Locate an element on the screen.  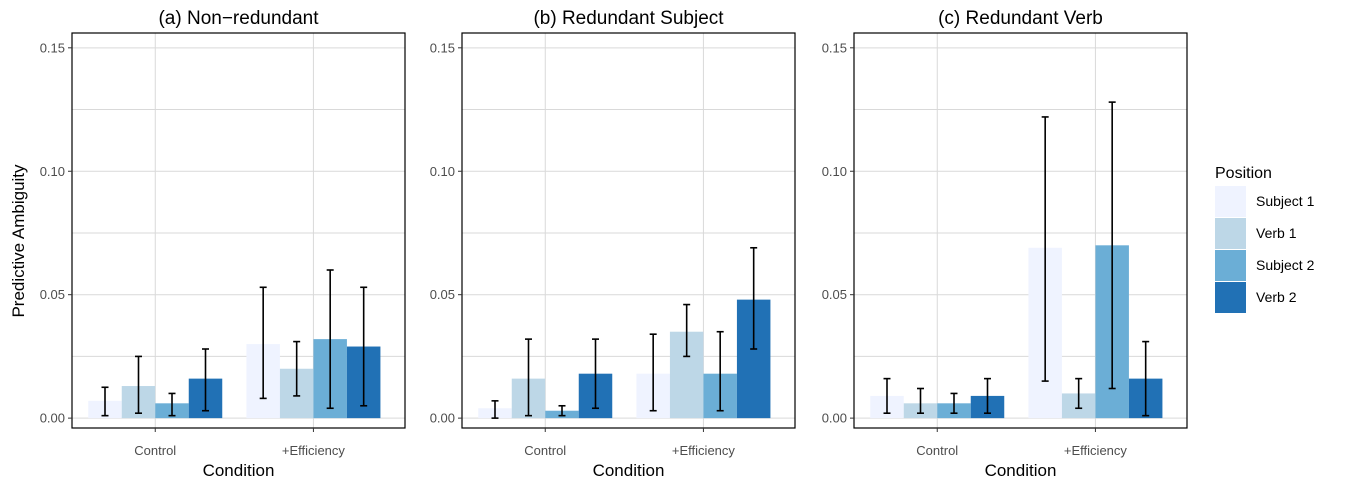
legend-label: Subject 2 is located at coordinates (1285, 265).